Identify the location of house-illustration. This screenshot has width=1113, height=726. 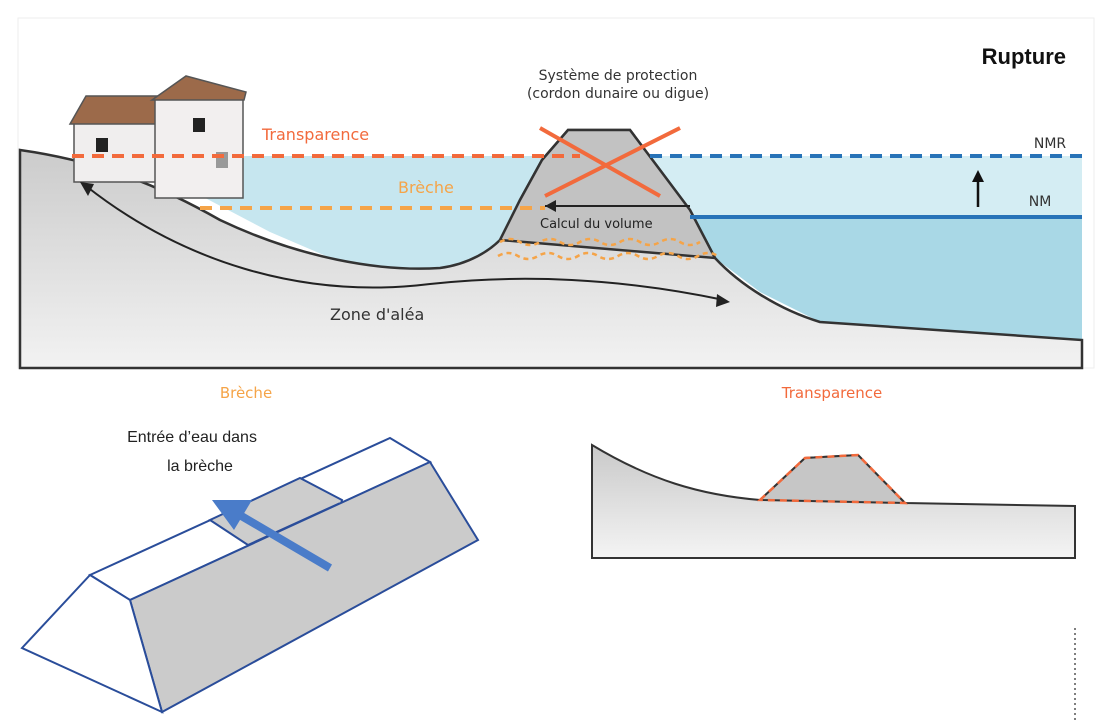
(157, 137).